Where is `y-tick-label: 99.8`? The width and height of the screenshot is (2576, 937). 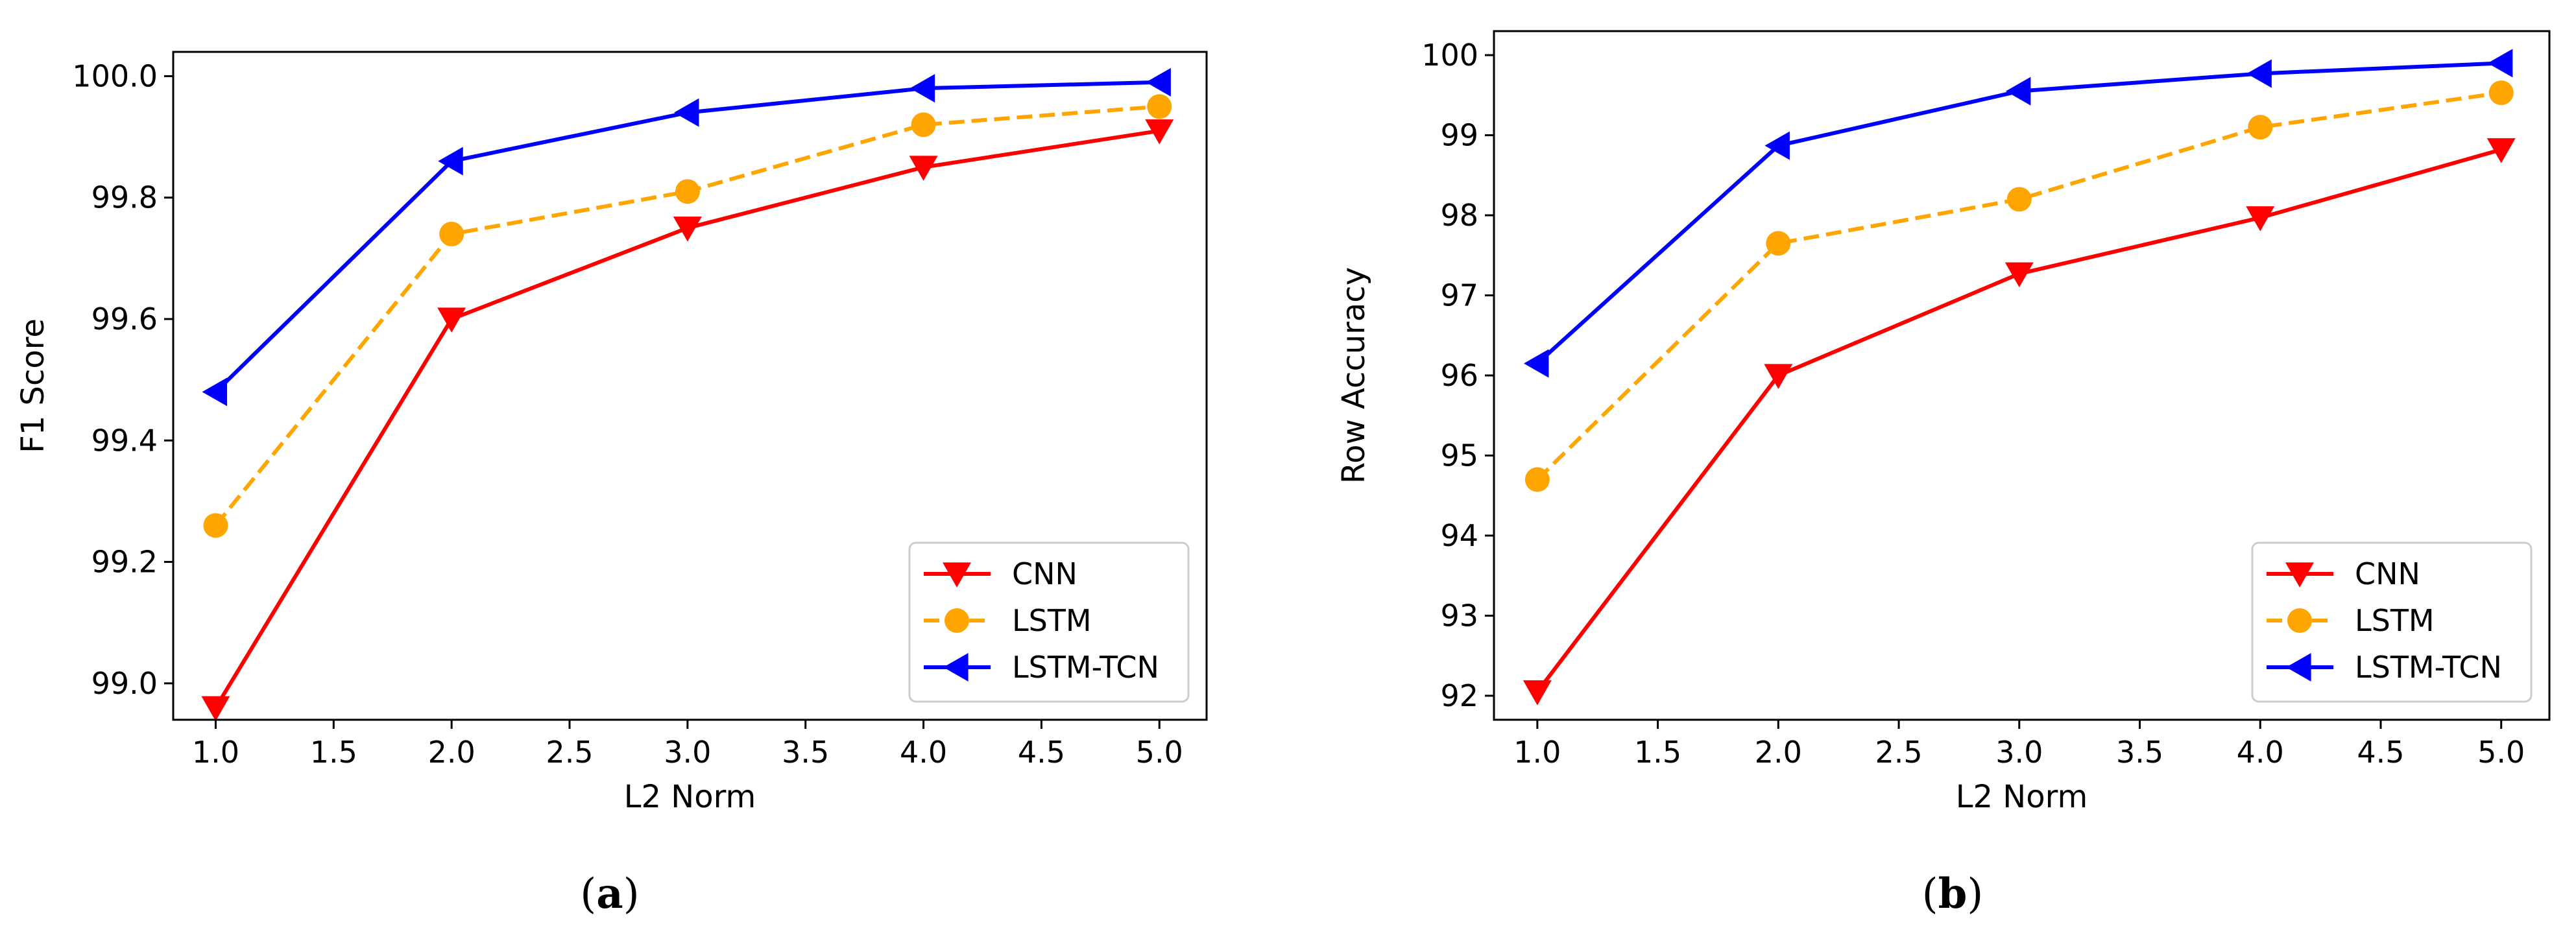
y-tick-label: 99.8 is located at coordinates (124, 198).